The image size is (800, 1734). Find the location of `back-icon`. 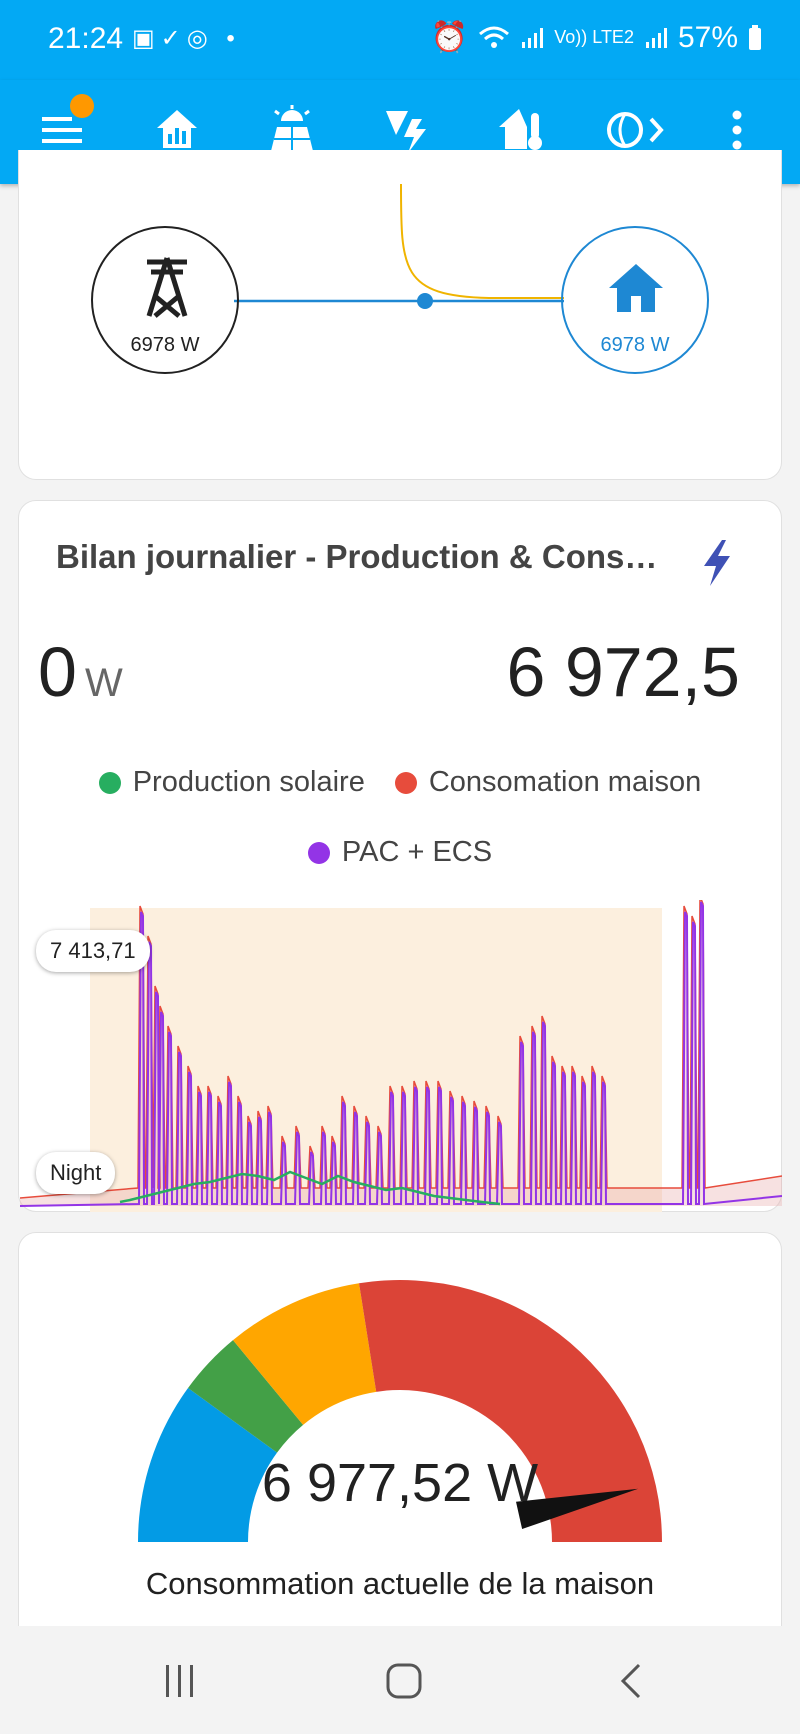

back-icon is located at coordinates (630, 1681).